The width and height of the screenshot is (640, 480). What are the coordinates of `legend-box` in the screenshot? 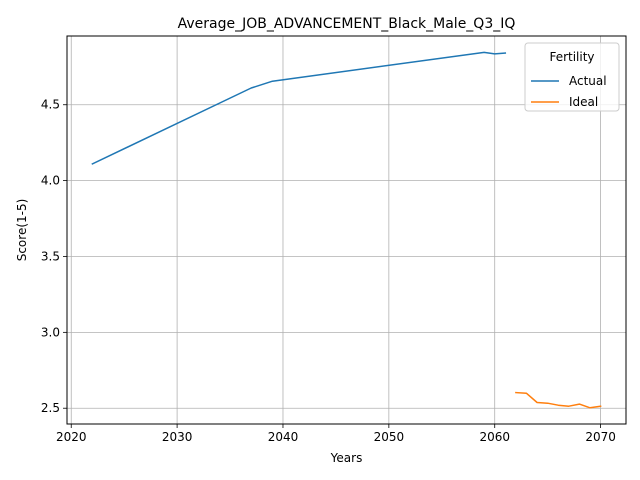 It's located at (572, 77).